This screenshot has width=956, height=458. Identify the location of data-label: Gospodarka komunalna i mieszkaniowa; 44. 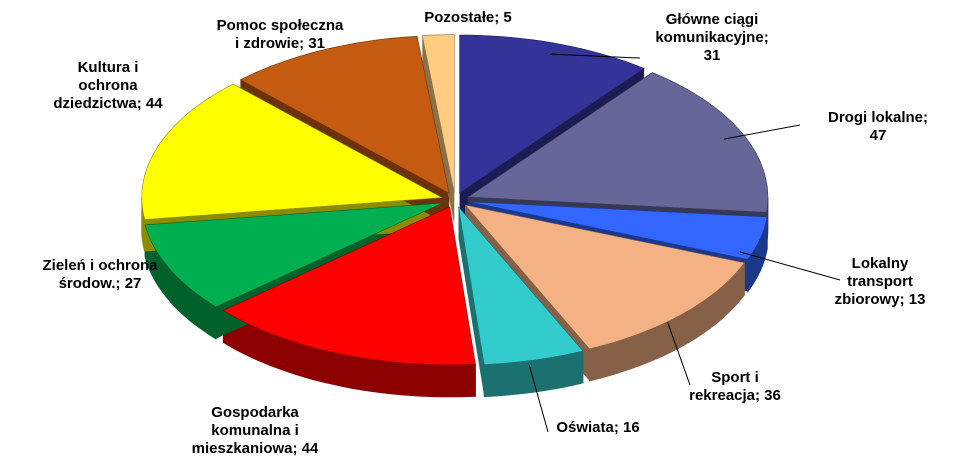
(255, 430).